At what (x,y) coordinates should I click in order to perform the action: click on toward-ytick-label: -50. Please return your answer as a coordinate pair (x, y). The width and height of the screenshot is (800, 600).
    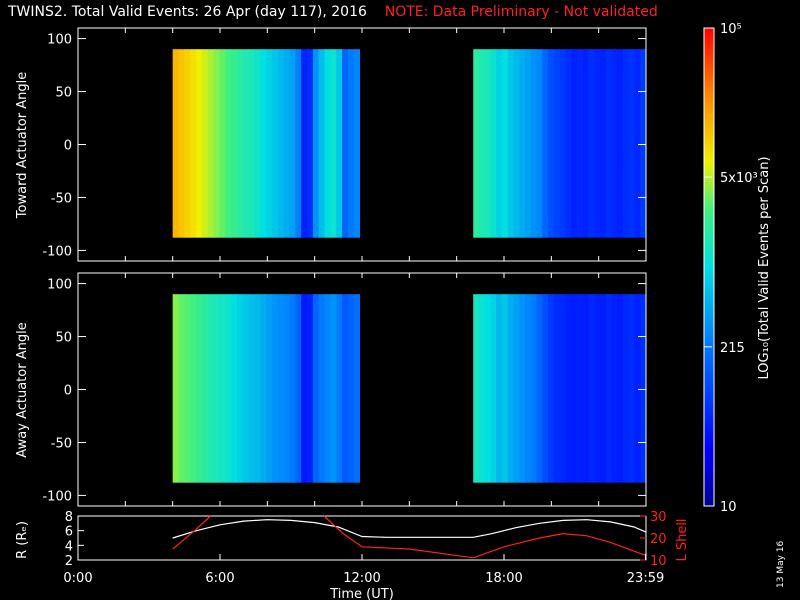
    Looking at the image, I should click on (61, 198).